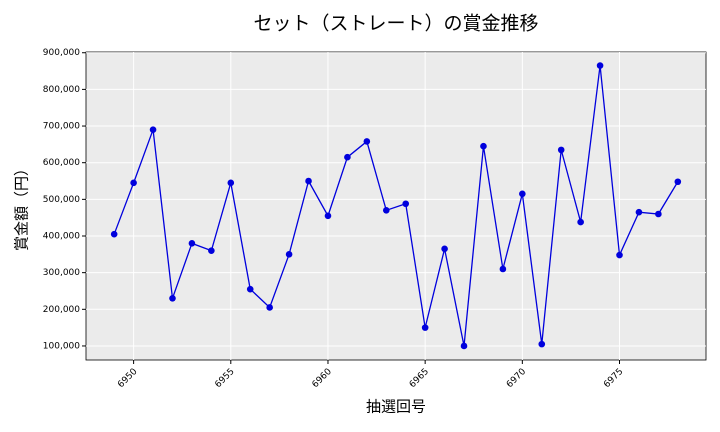  I want to click on x-tick-label: 6975, so click(613, 378).